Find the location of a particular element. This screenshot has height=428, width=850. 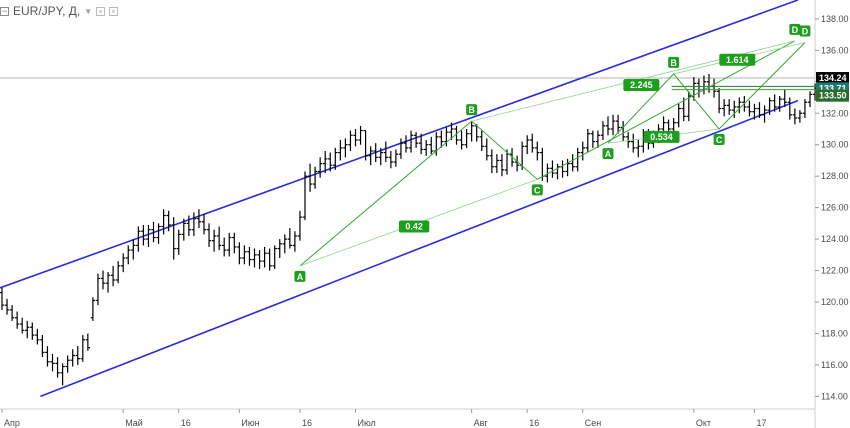

chart-header: − EUR/JPY, Д, ▼ is located at coordinates (59, 11).